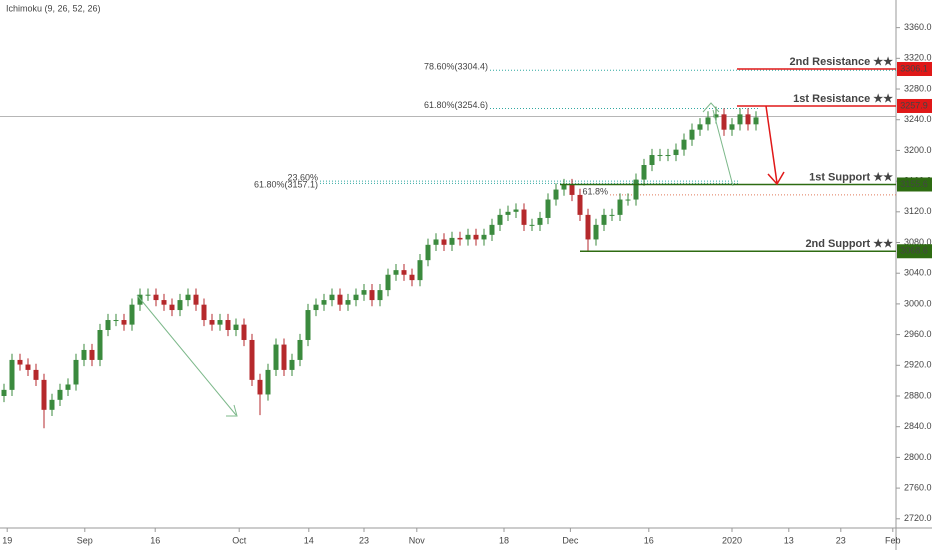 The width and height of the screenshot is (932, 550). What do you see at coordinates (918, 395) in the screenshot?
I see `y-tick-label: 2880.0` at bounding box center [918, 395].